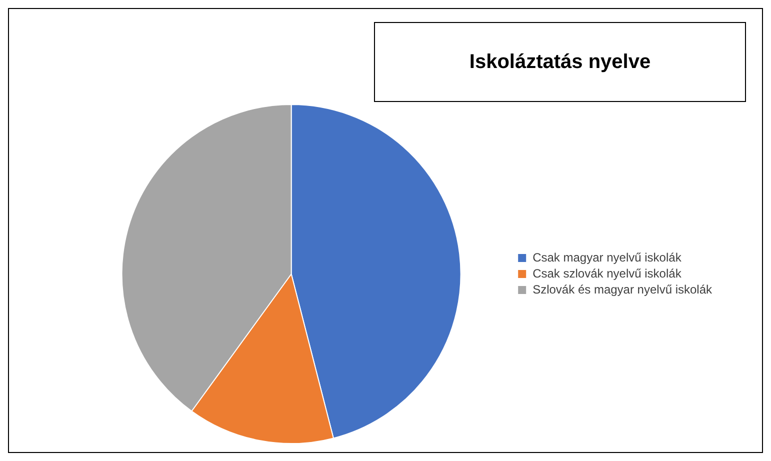 The height and width of the screenshot is (461, 771). What do you see at coordinates (560, 62) in the screenshot?
I see `chart-title: Iskoláztatás nyelve` at bounding box center [560, 62].